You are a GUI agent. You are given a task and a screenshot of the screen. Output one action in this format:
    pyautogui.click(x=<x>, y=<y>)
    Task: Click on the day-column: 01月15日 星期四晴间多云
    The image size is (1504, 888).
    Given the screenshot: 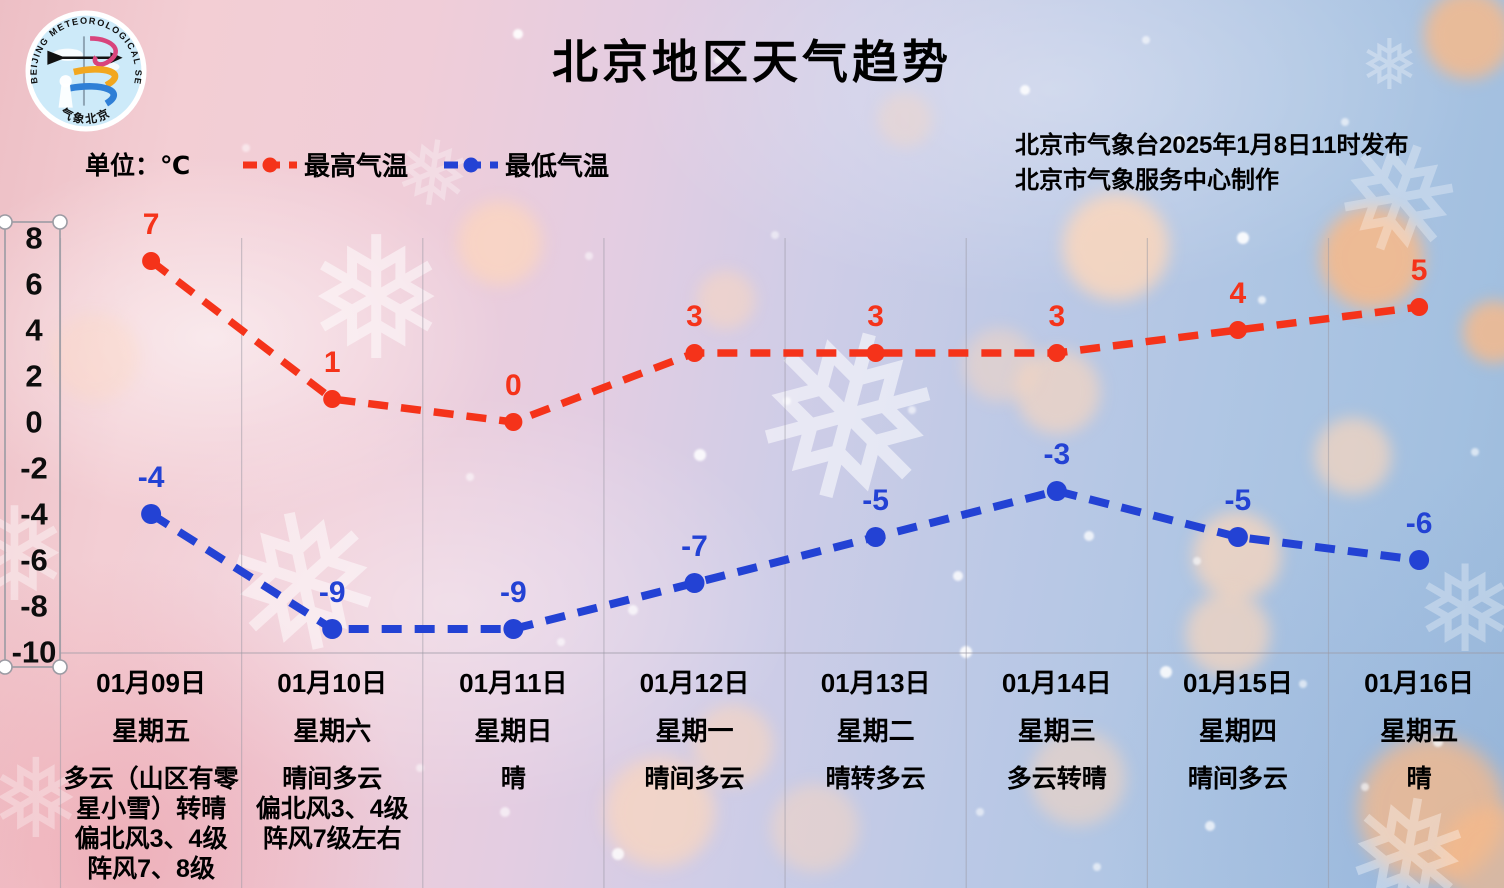 What is the action you would take?
    pyautogui.click(x=1237, y=778)
    